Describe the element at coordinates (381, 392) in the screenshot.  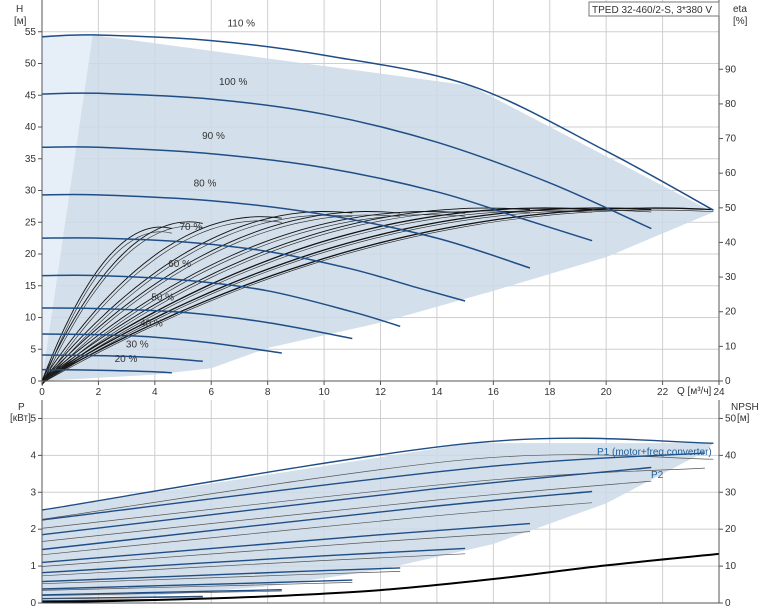
I see `x-tick-label: 12` at that location.